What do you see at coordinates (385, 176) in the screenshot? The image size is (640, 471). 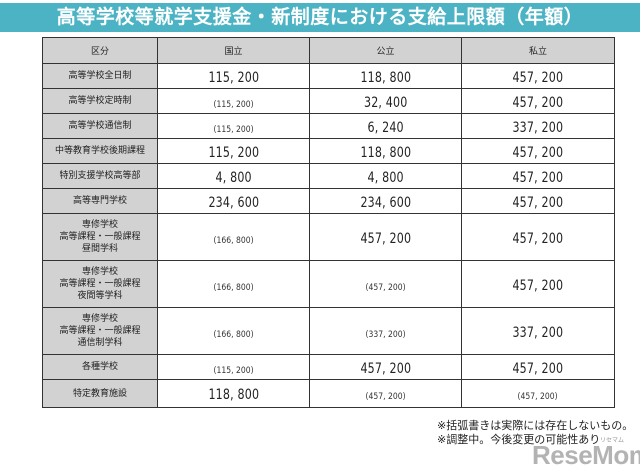 I see `cell-public: 4, 800` at bounding box center [385, 176].